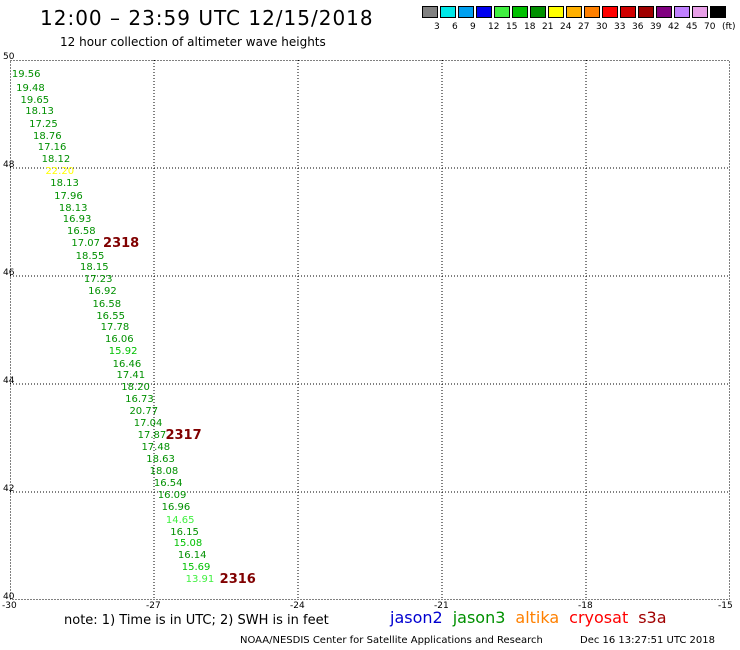 This screenshot has width=740, height=650. Describe the element at coordinates (192, 556) in the screenshot. I see `wave-height-value: 16.14` at that location.